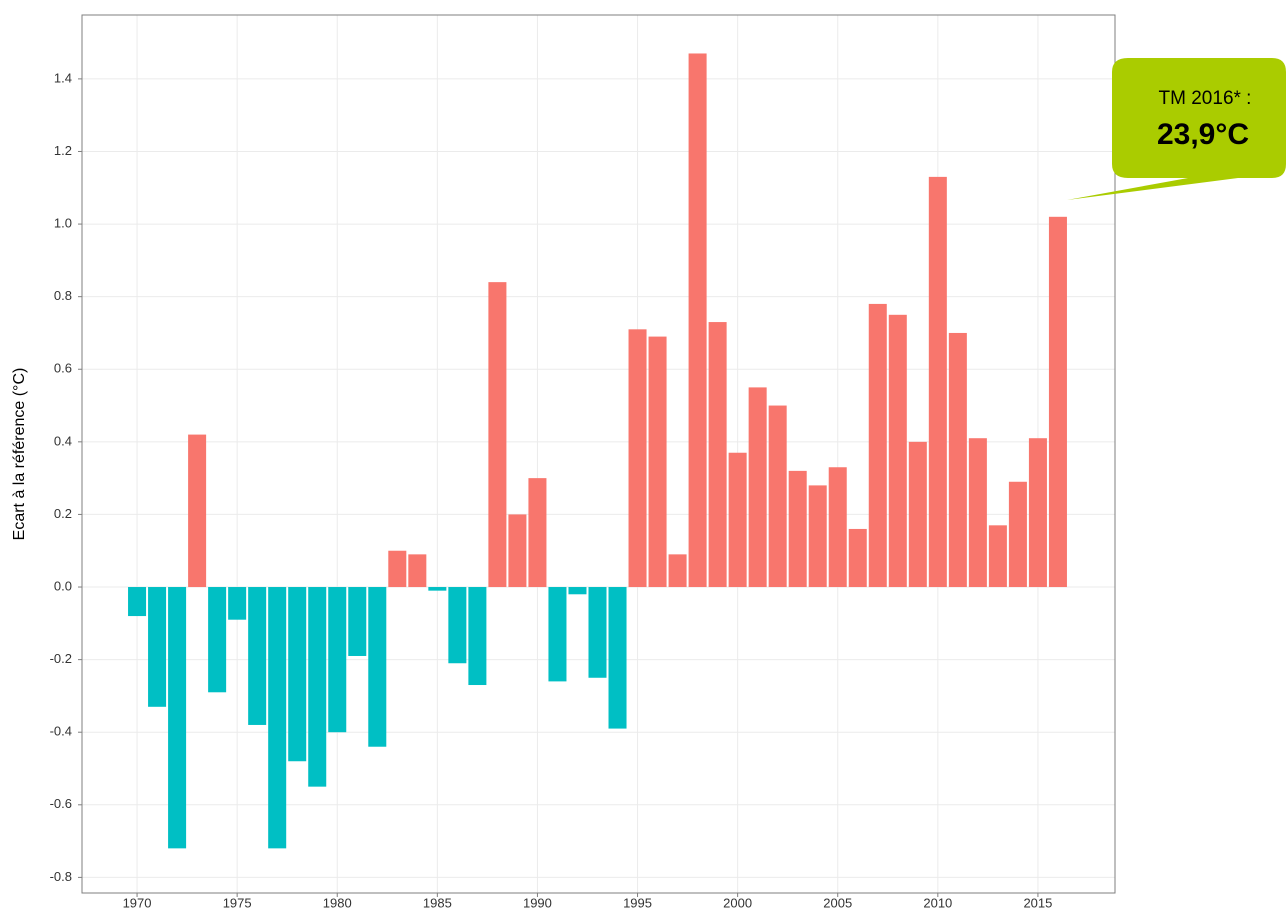  What do you see at coordinates (337, 902) in the screenshot?
I see `x-tick-label: 1980` at bounding box center [337, 902].